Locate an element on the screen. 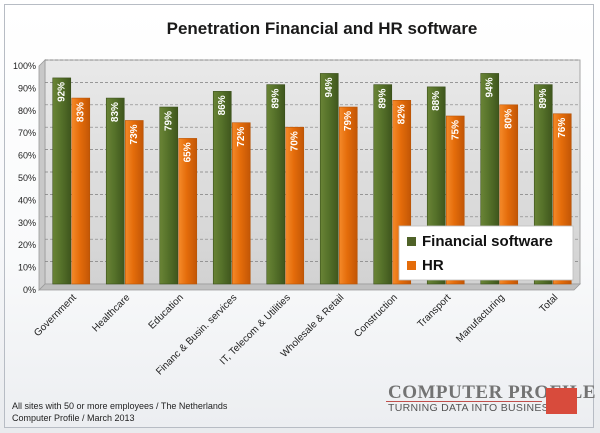 The image size is (600, 433). data-label: 72% is located at coordinates (241, 137).